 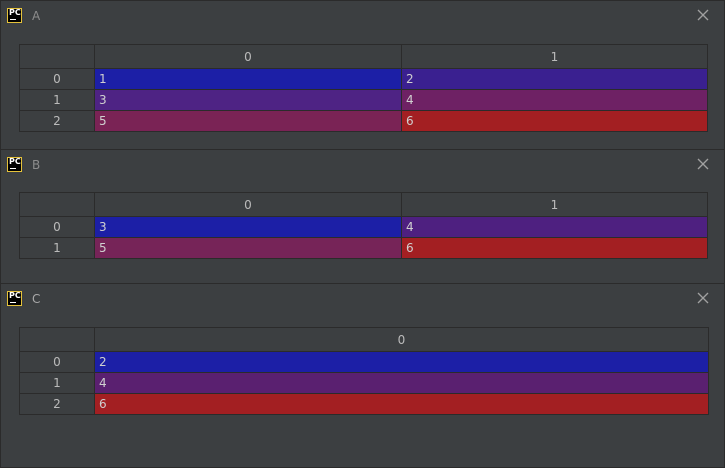 I want to click on table-row: 1 3 4, so click(x=363, y=100).